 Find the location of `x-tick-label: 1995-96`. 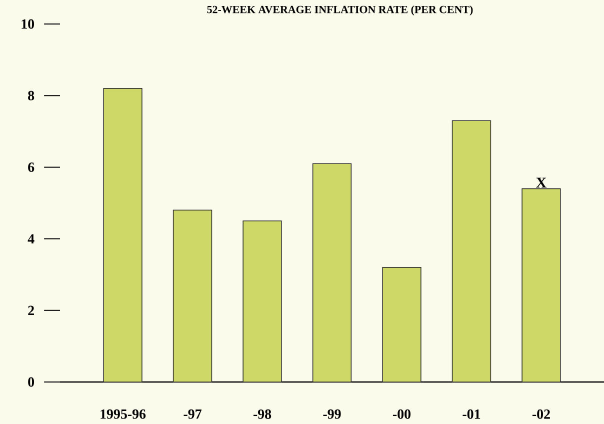

x-tick-label: 1995-96 is located at coordinates (123, 414).